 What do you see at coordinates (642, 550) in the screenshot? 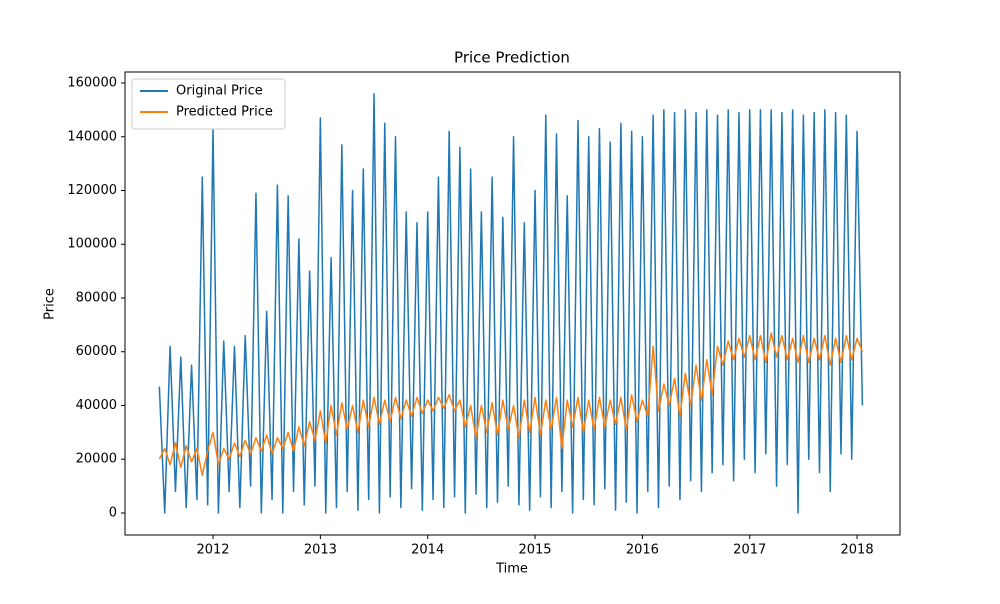
I see `x-tick-label: 2016` at bounding box center [642, 550].